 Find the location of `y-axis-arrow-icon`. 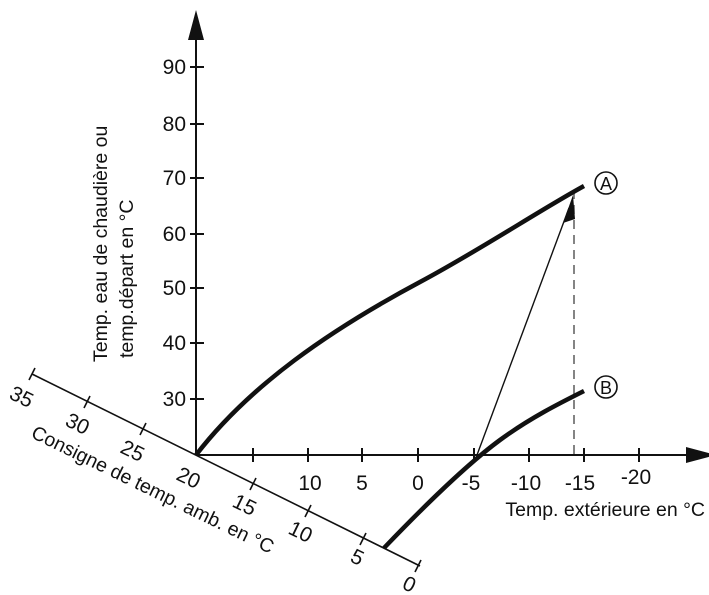

y-axis-arrow-icon is located at coordinates (196, 25).